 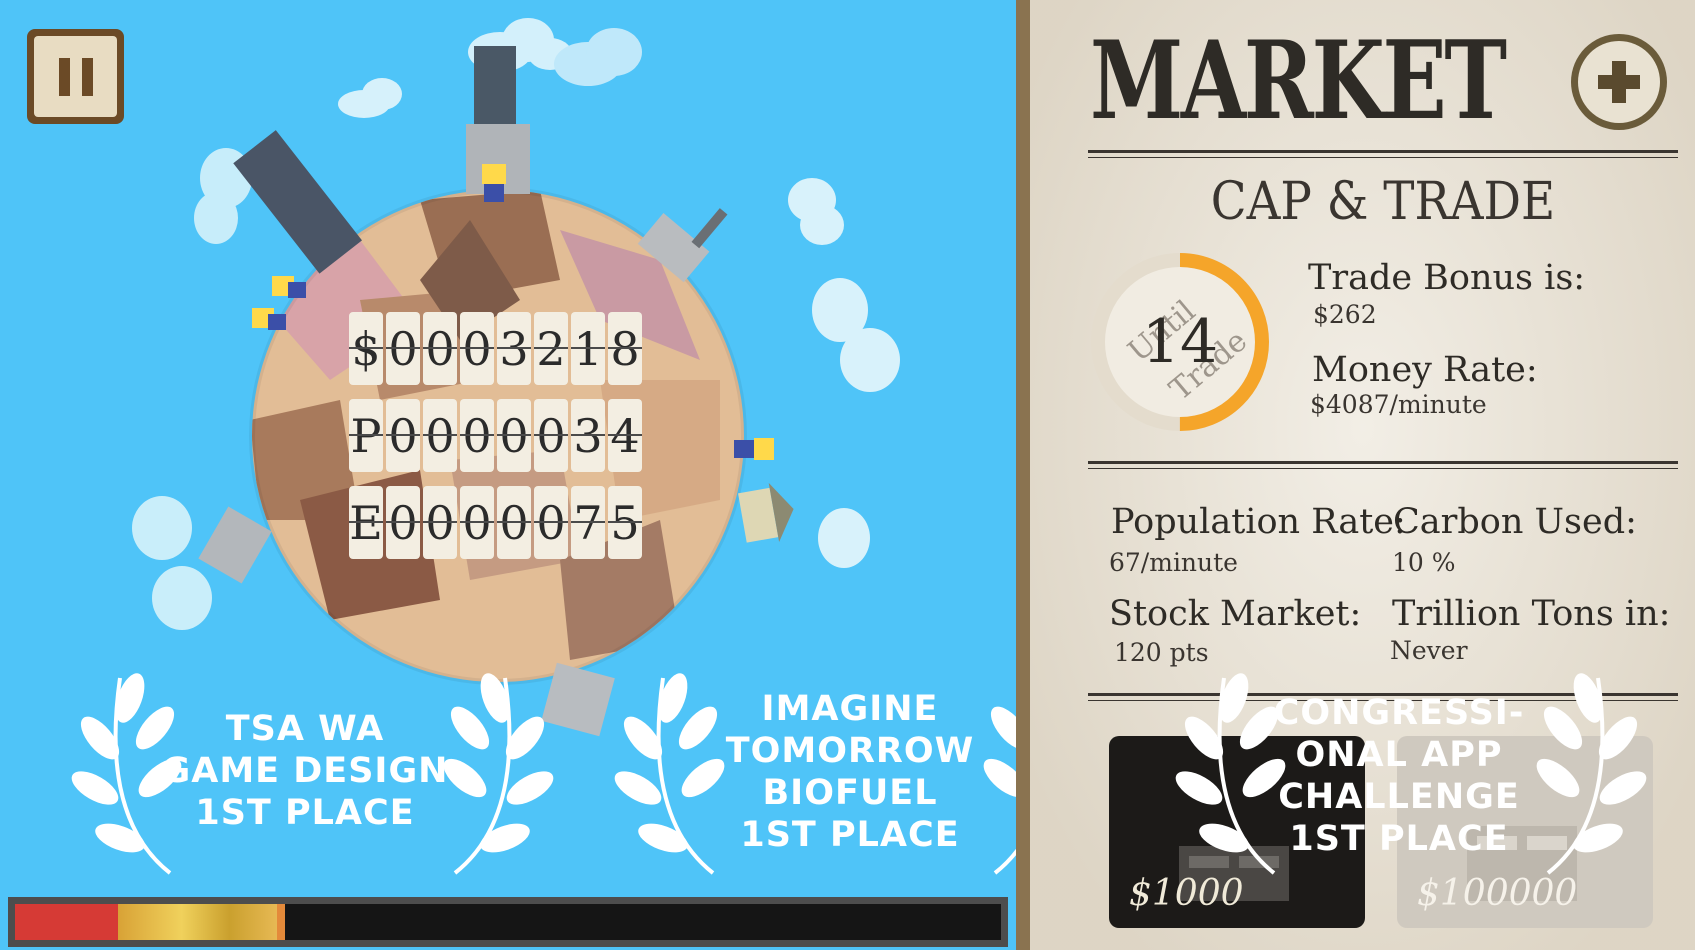 I want to click on carbon-used-value: 10 %, so click(x=1424, y=562).